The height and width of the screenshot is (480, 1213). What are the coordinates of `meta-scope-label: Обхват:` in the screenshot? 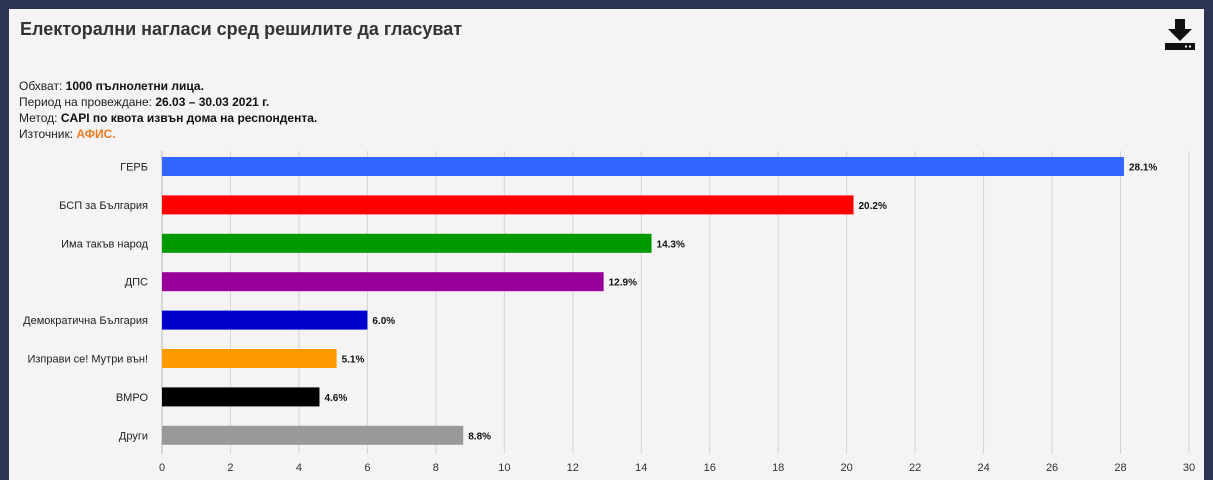 It's located at (41, 86).